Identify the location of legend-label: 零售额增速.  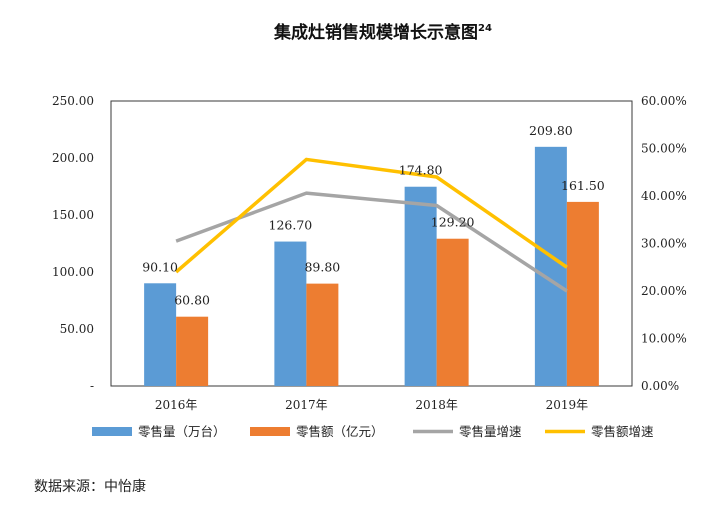
(622, 431).